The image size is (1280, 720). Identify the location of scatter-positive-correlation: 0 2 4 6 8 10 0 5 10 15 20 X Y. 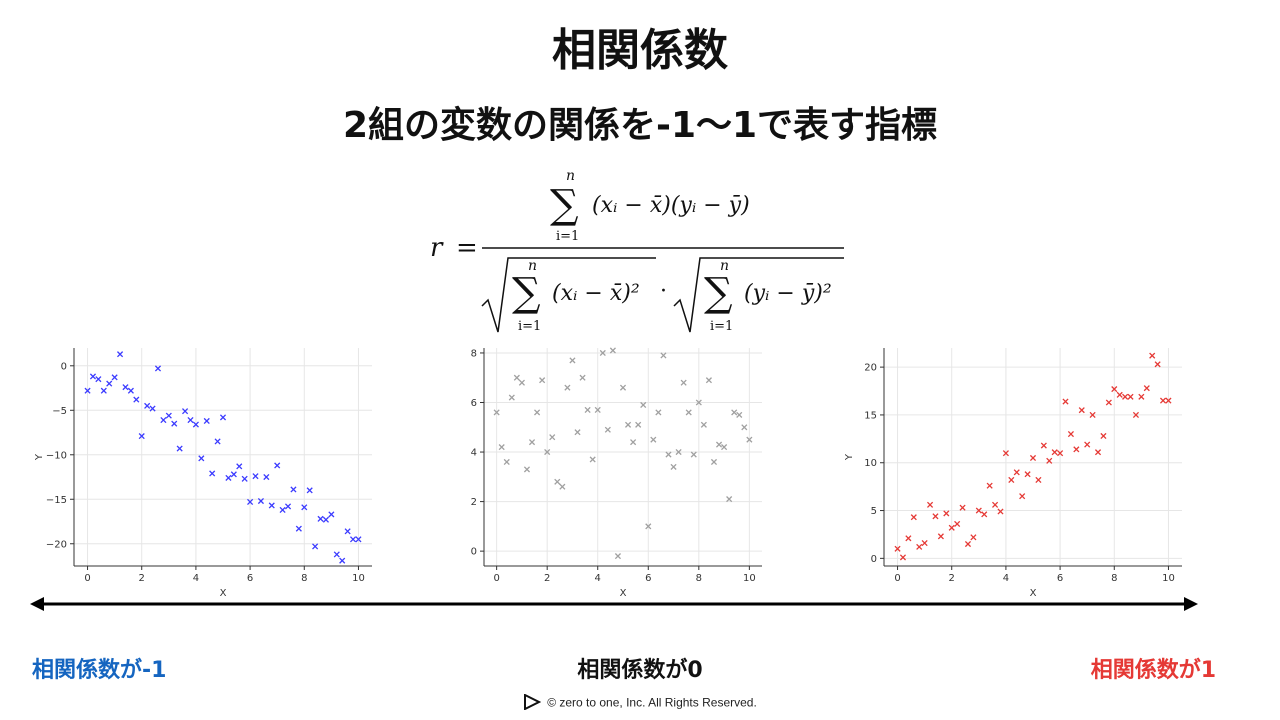
(1015, 470).